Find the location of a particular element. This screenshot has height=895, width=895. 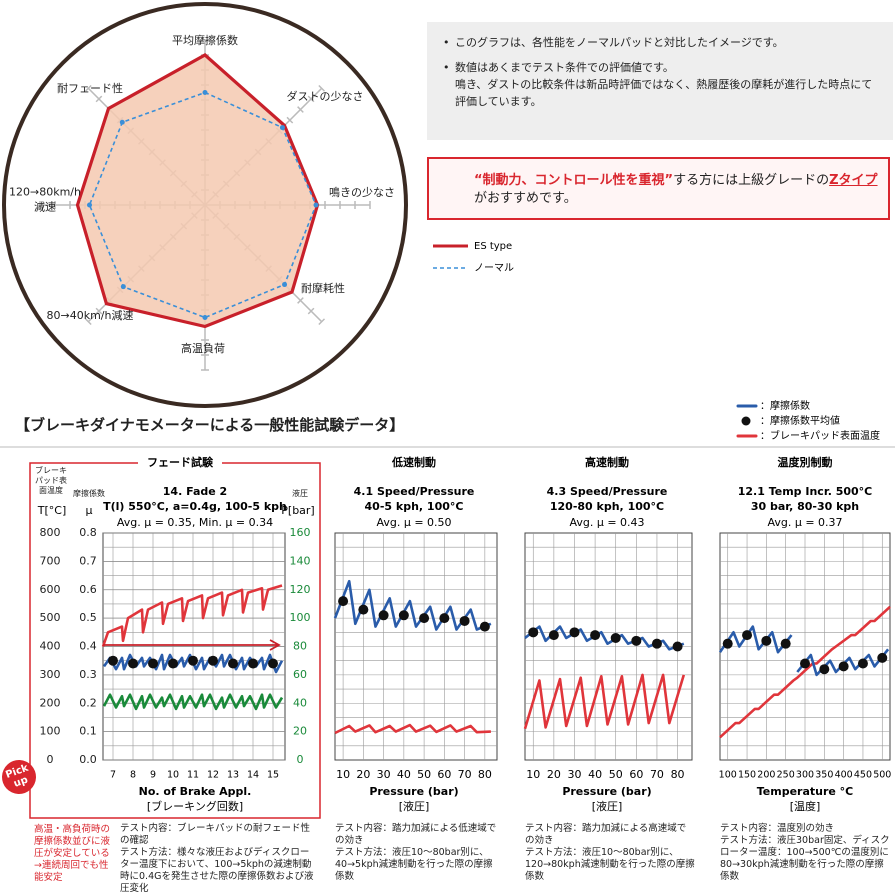

y-tick-label: 80 is located at coordinates (300, 646).